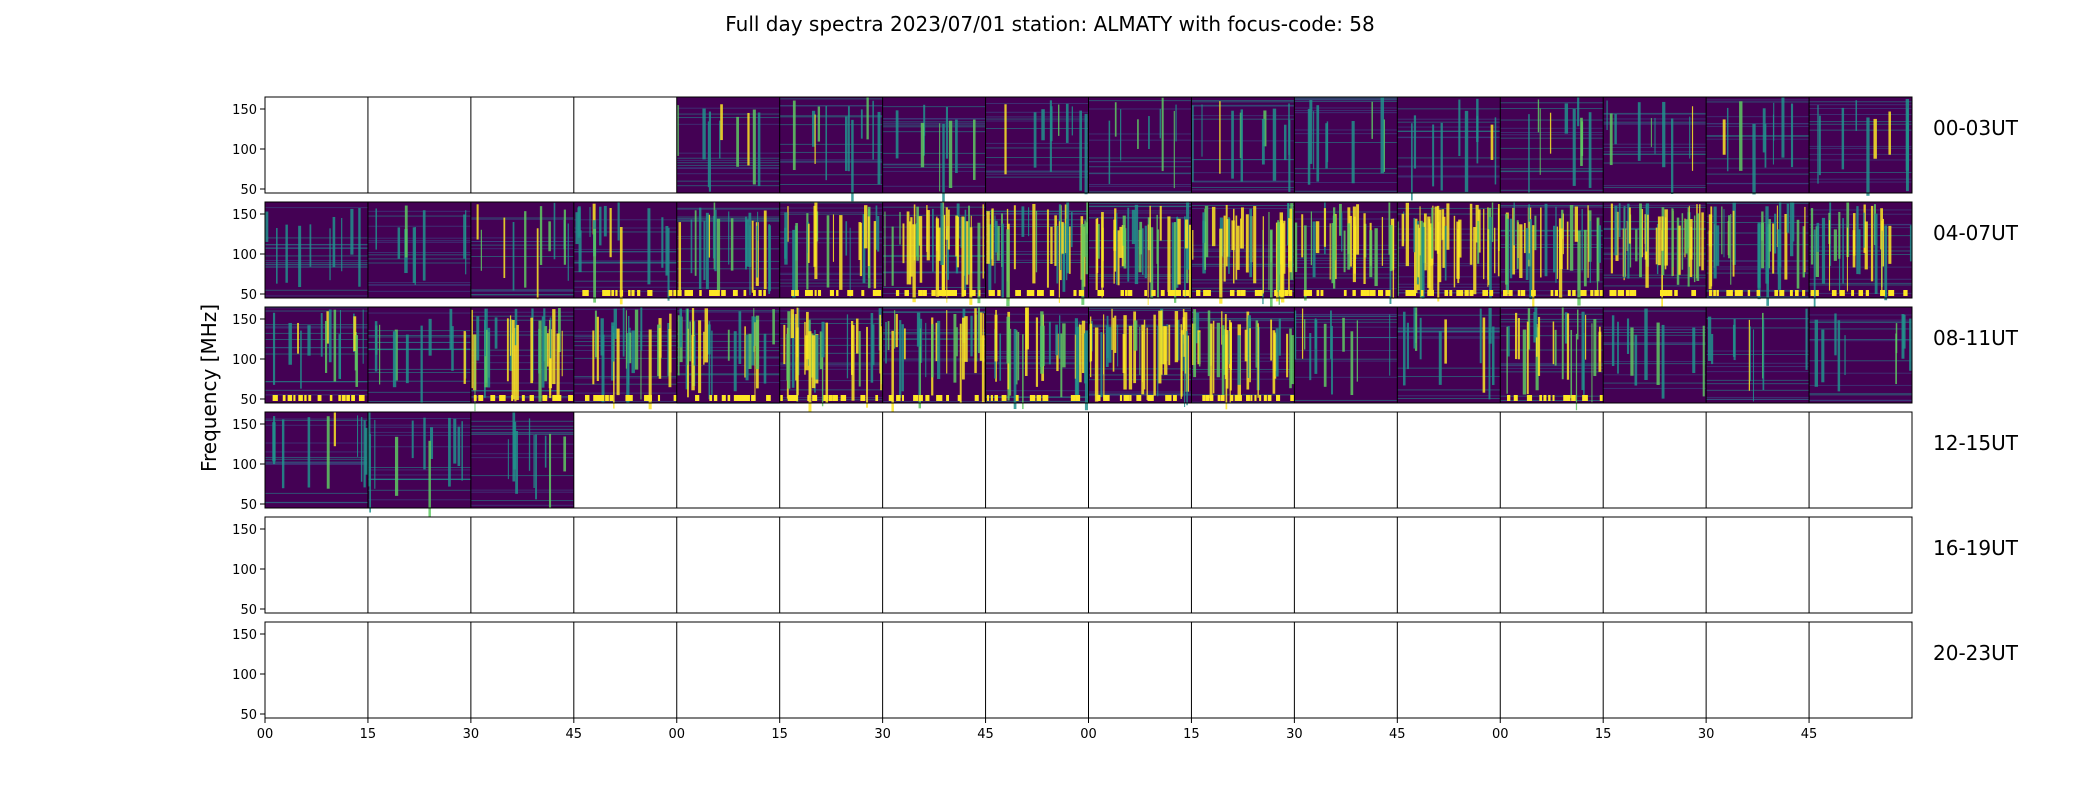 The image size is (2100, 800). Describe the element at coordinates (1088, 734) in the screenshot. I see `x-tick-label: 00` at that location.